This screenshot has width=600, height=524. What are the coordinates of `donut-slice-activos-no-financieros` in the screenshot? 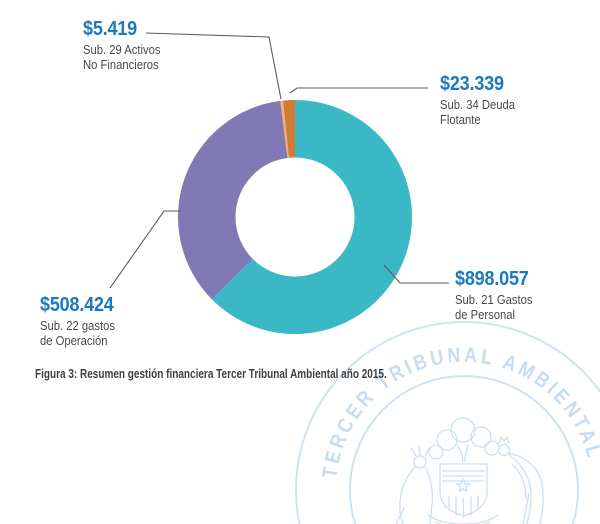 It's located at (284, 129).